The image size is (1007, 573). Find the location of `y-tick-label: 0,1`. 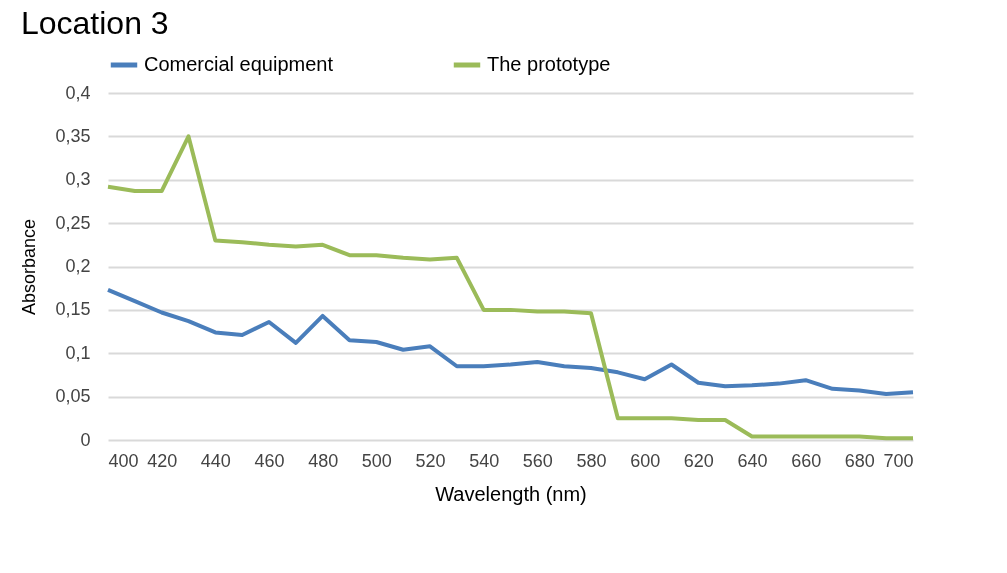

y-tick-label: 0,1 is located at coordinates (78, 352).